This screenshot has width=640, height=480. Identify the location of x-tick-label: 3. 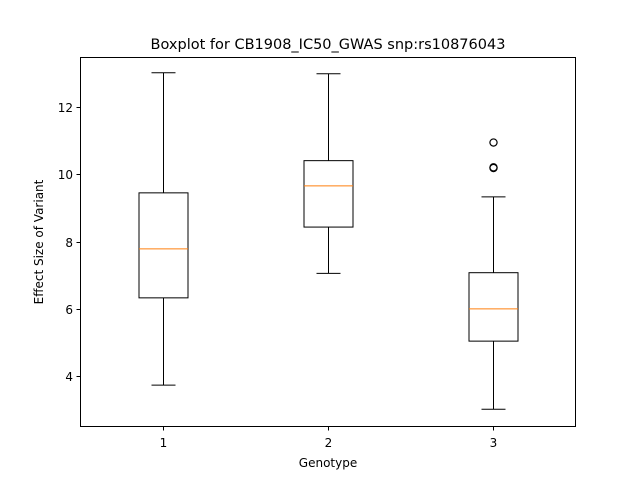
(494, 443).